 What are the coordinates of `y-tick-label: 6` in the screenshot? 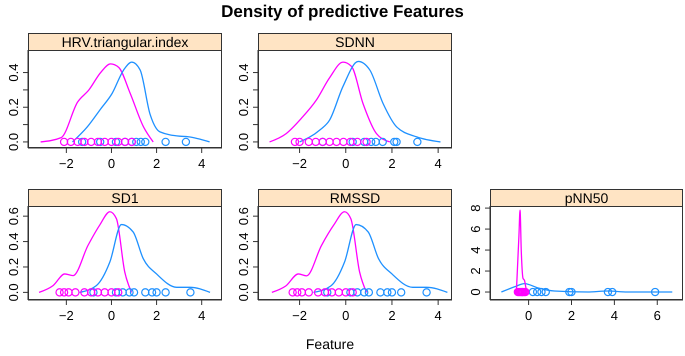 It's located at (475, 229).